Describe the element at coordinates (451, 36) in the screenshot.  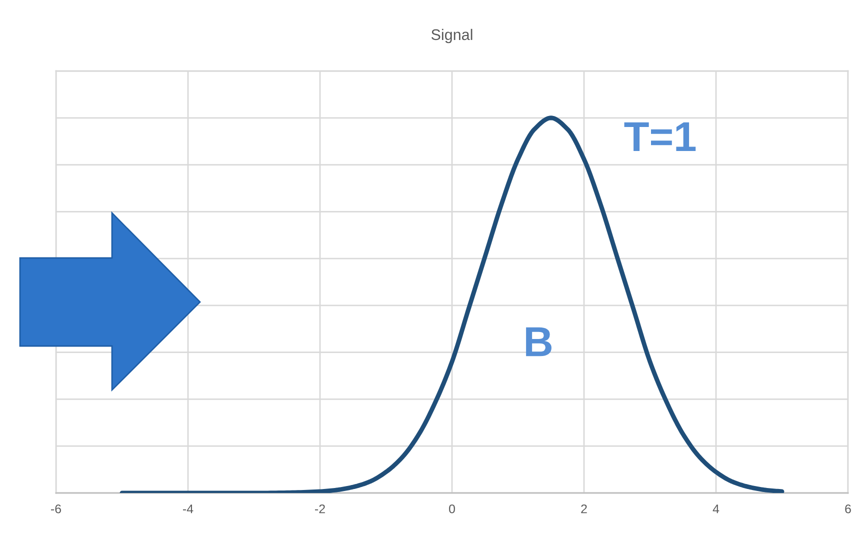
I see `chart-title: Signal` at that location.